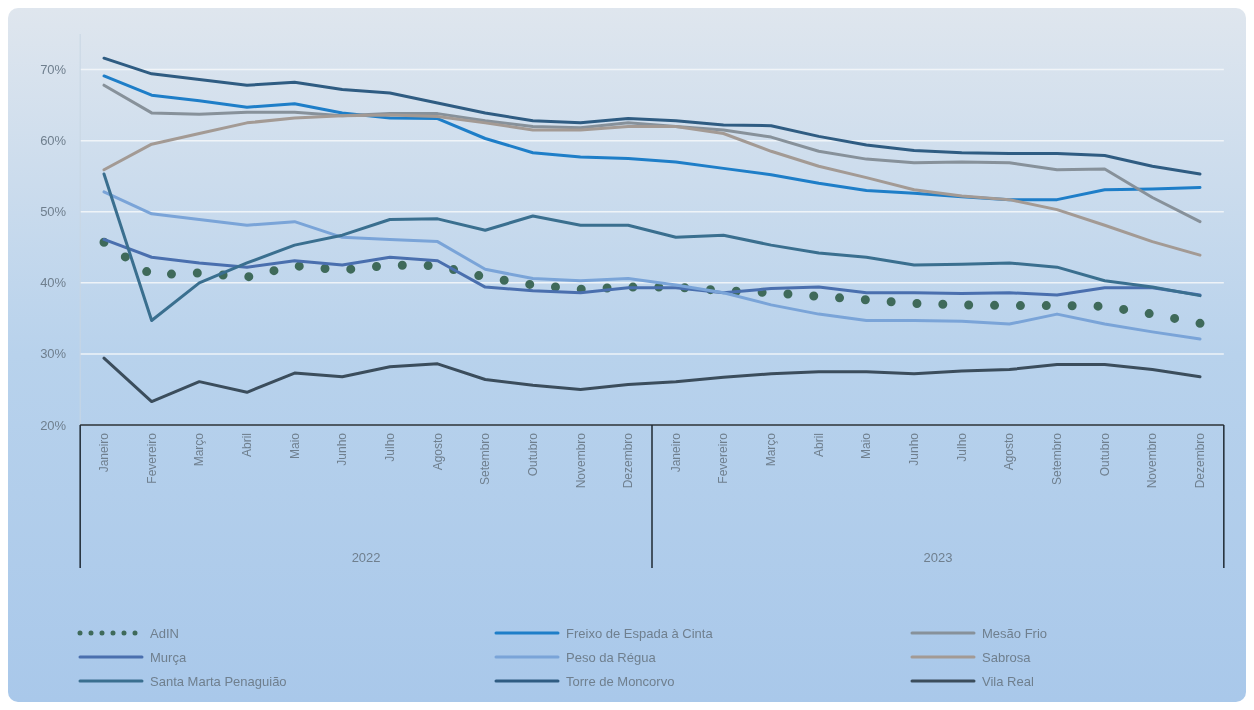 This screenshot has width=1254, height=710. I want to click on legend-label: Murça, so click(168, 657).